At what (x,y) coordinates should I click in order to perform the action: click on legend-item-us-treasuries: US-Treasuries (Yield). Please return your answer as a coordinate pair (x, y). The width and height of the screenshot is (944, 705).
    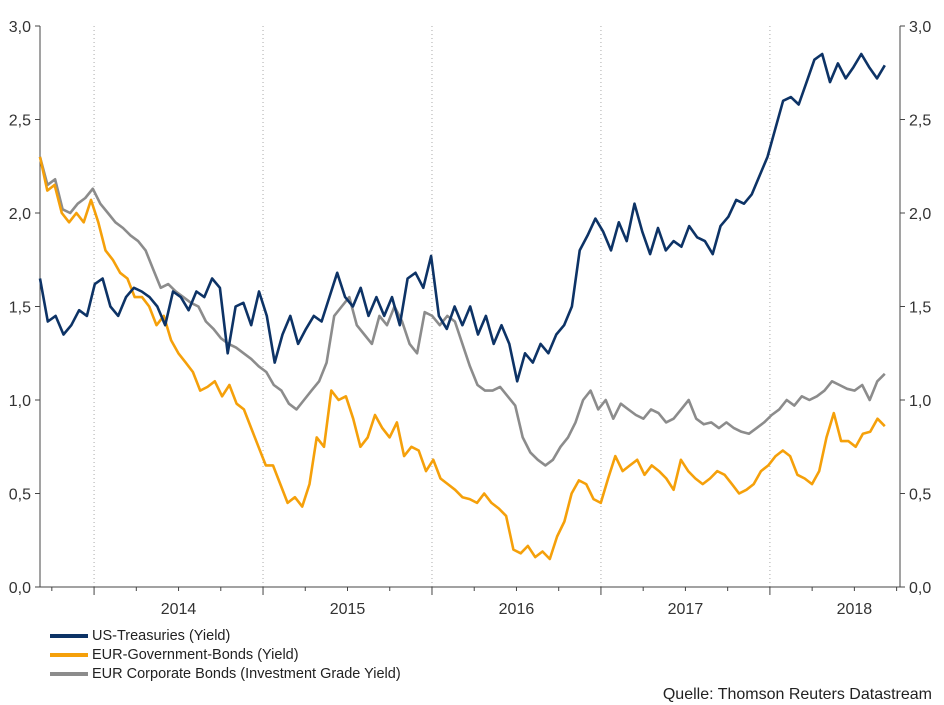
    Looking at the image, I should click on (225, 635).